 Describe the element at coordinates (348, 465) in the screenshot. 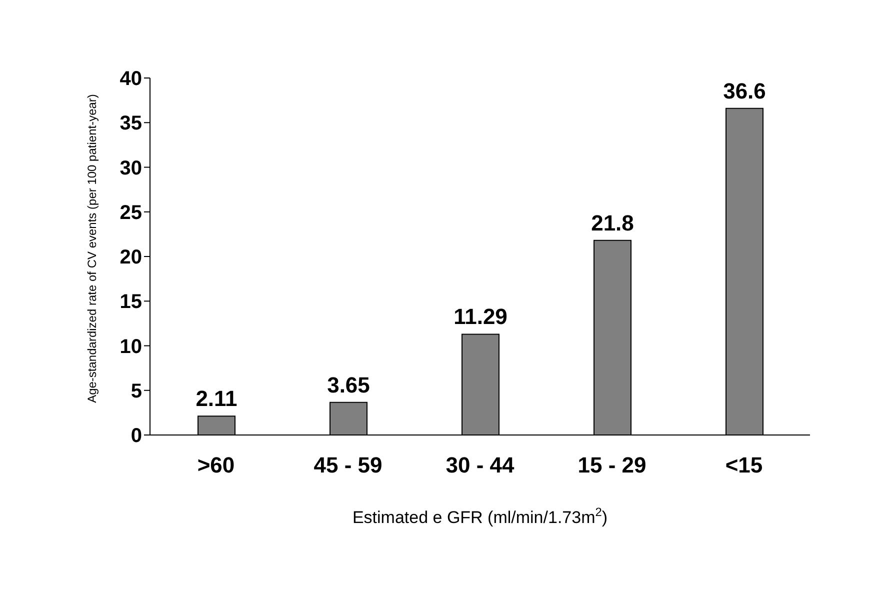

I see `x-tick-label: 45 - 59` at that location.